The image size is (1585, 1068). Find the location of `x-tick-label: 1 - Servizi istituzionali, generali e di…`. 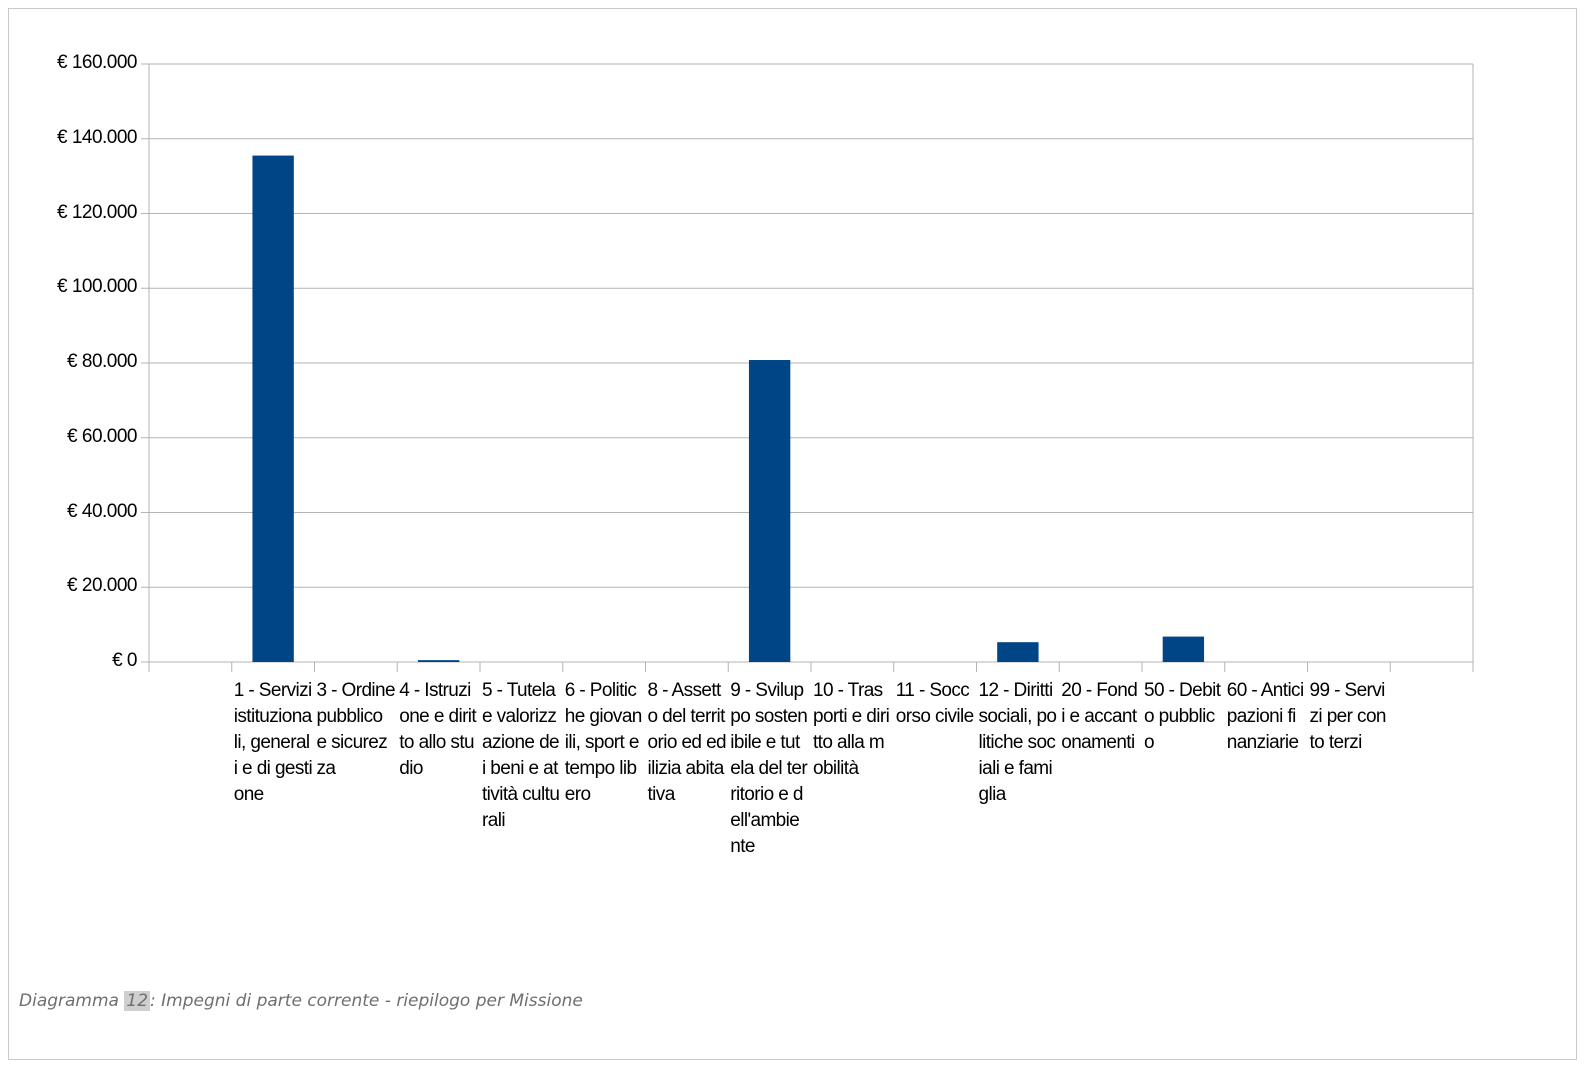

x-tick-label: 1 - Servizi istituzionali, generali e di… is located at coordinates (273, 742).